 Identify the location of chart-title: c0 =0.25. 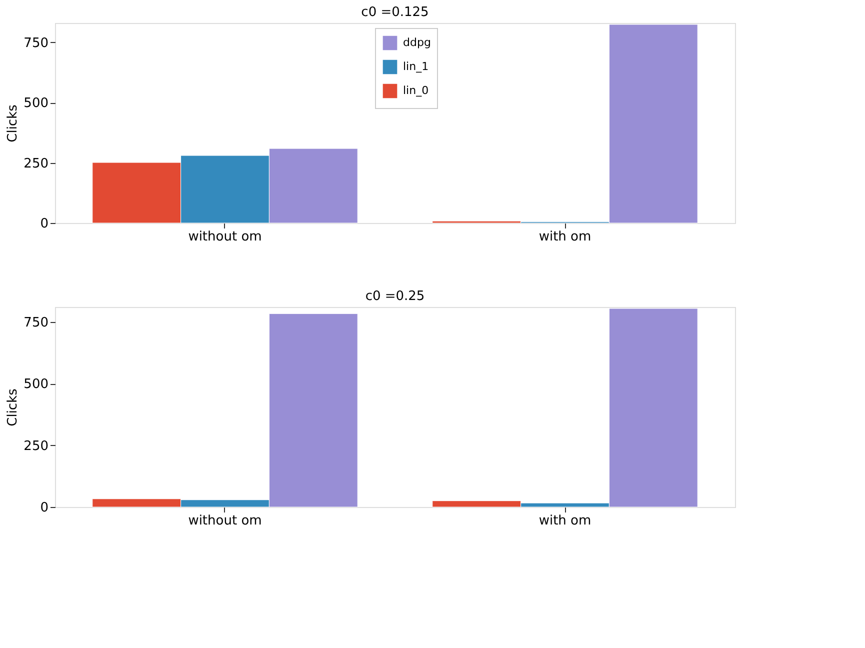
(395, 296).